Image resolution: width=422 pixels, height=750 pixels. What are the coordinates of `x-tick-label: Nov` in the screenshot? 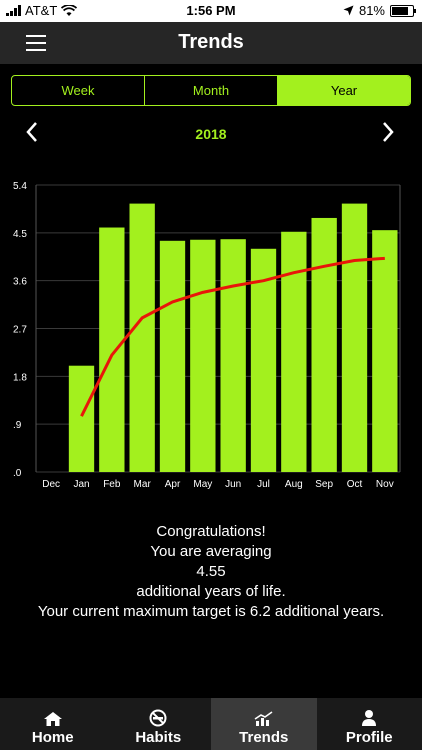 It's located at (385, 484).